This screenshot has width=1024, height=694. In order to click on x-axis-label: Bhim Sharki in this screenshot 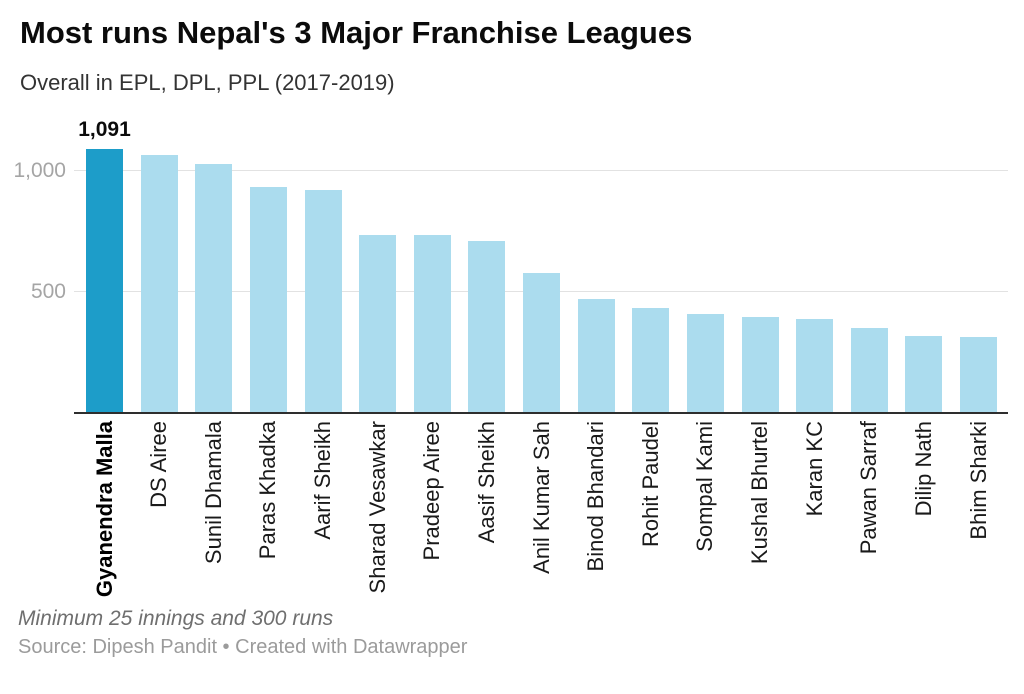, I will do `click(978, 480)`.